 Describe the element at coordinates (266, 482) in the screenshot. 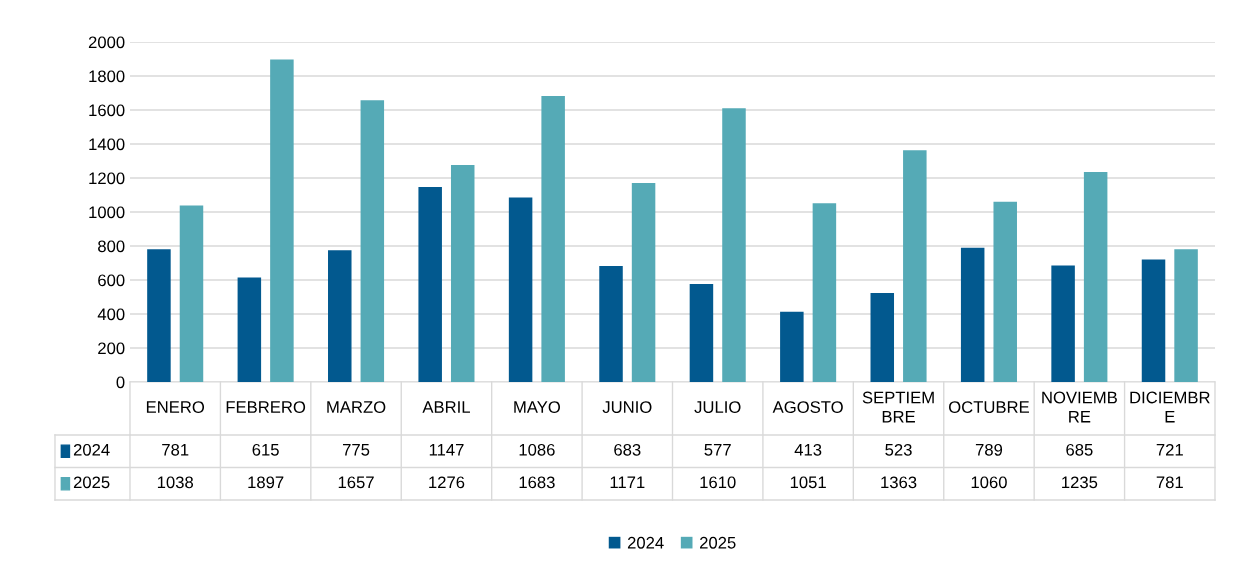

I see `data-label: 1897` at that location.